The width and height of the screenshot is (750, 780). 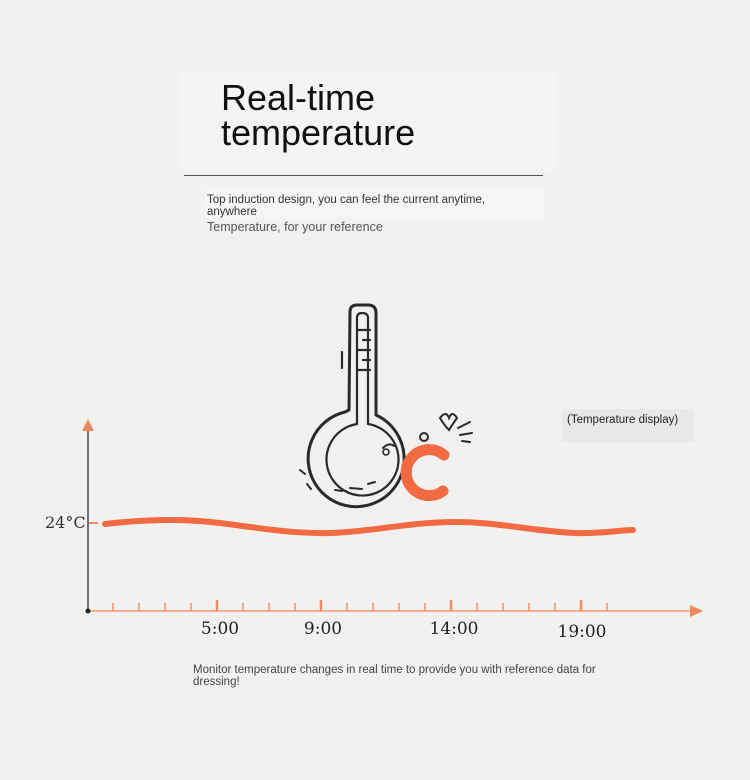 What do you see at coordinates (298, 97) in the screenshot?
I see `title-line-1: Real-time` at bounding box center [298, 97].